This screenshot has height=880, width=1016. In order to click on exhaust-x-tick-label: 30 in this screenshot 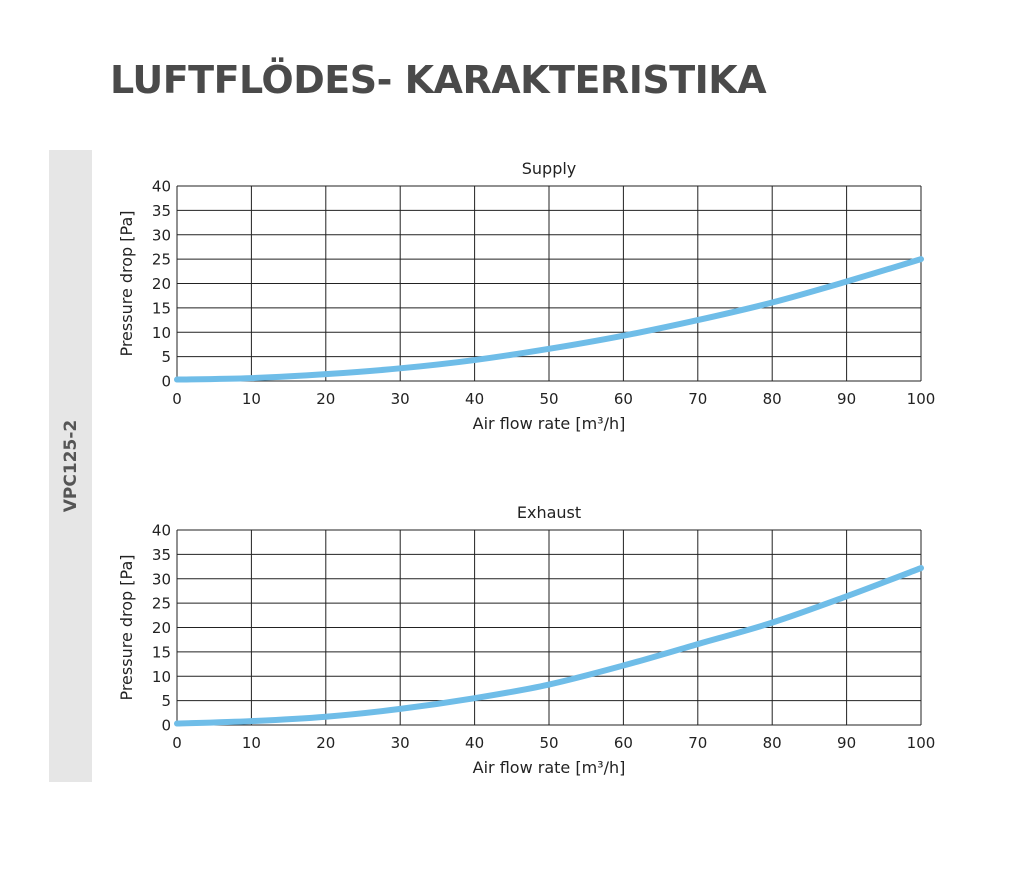, I will do `click(400, 743)`.